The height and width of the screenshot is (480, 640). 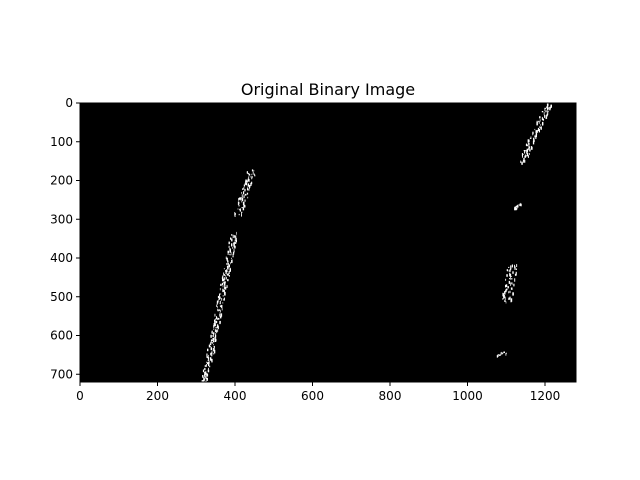 I want to click on y-tick-label-300: 300, so click(x=61, y=219).